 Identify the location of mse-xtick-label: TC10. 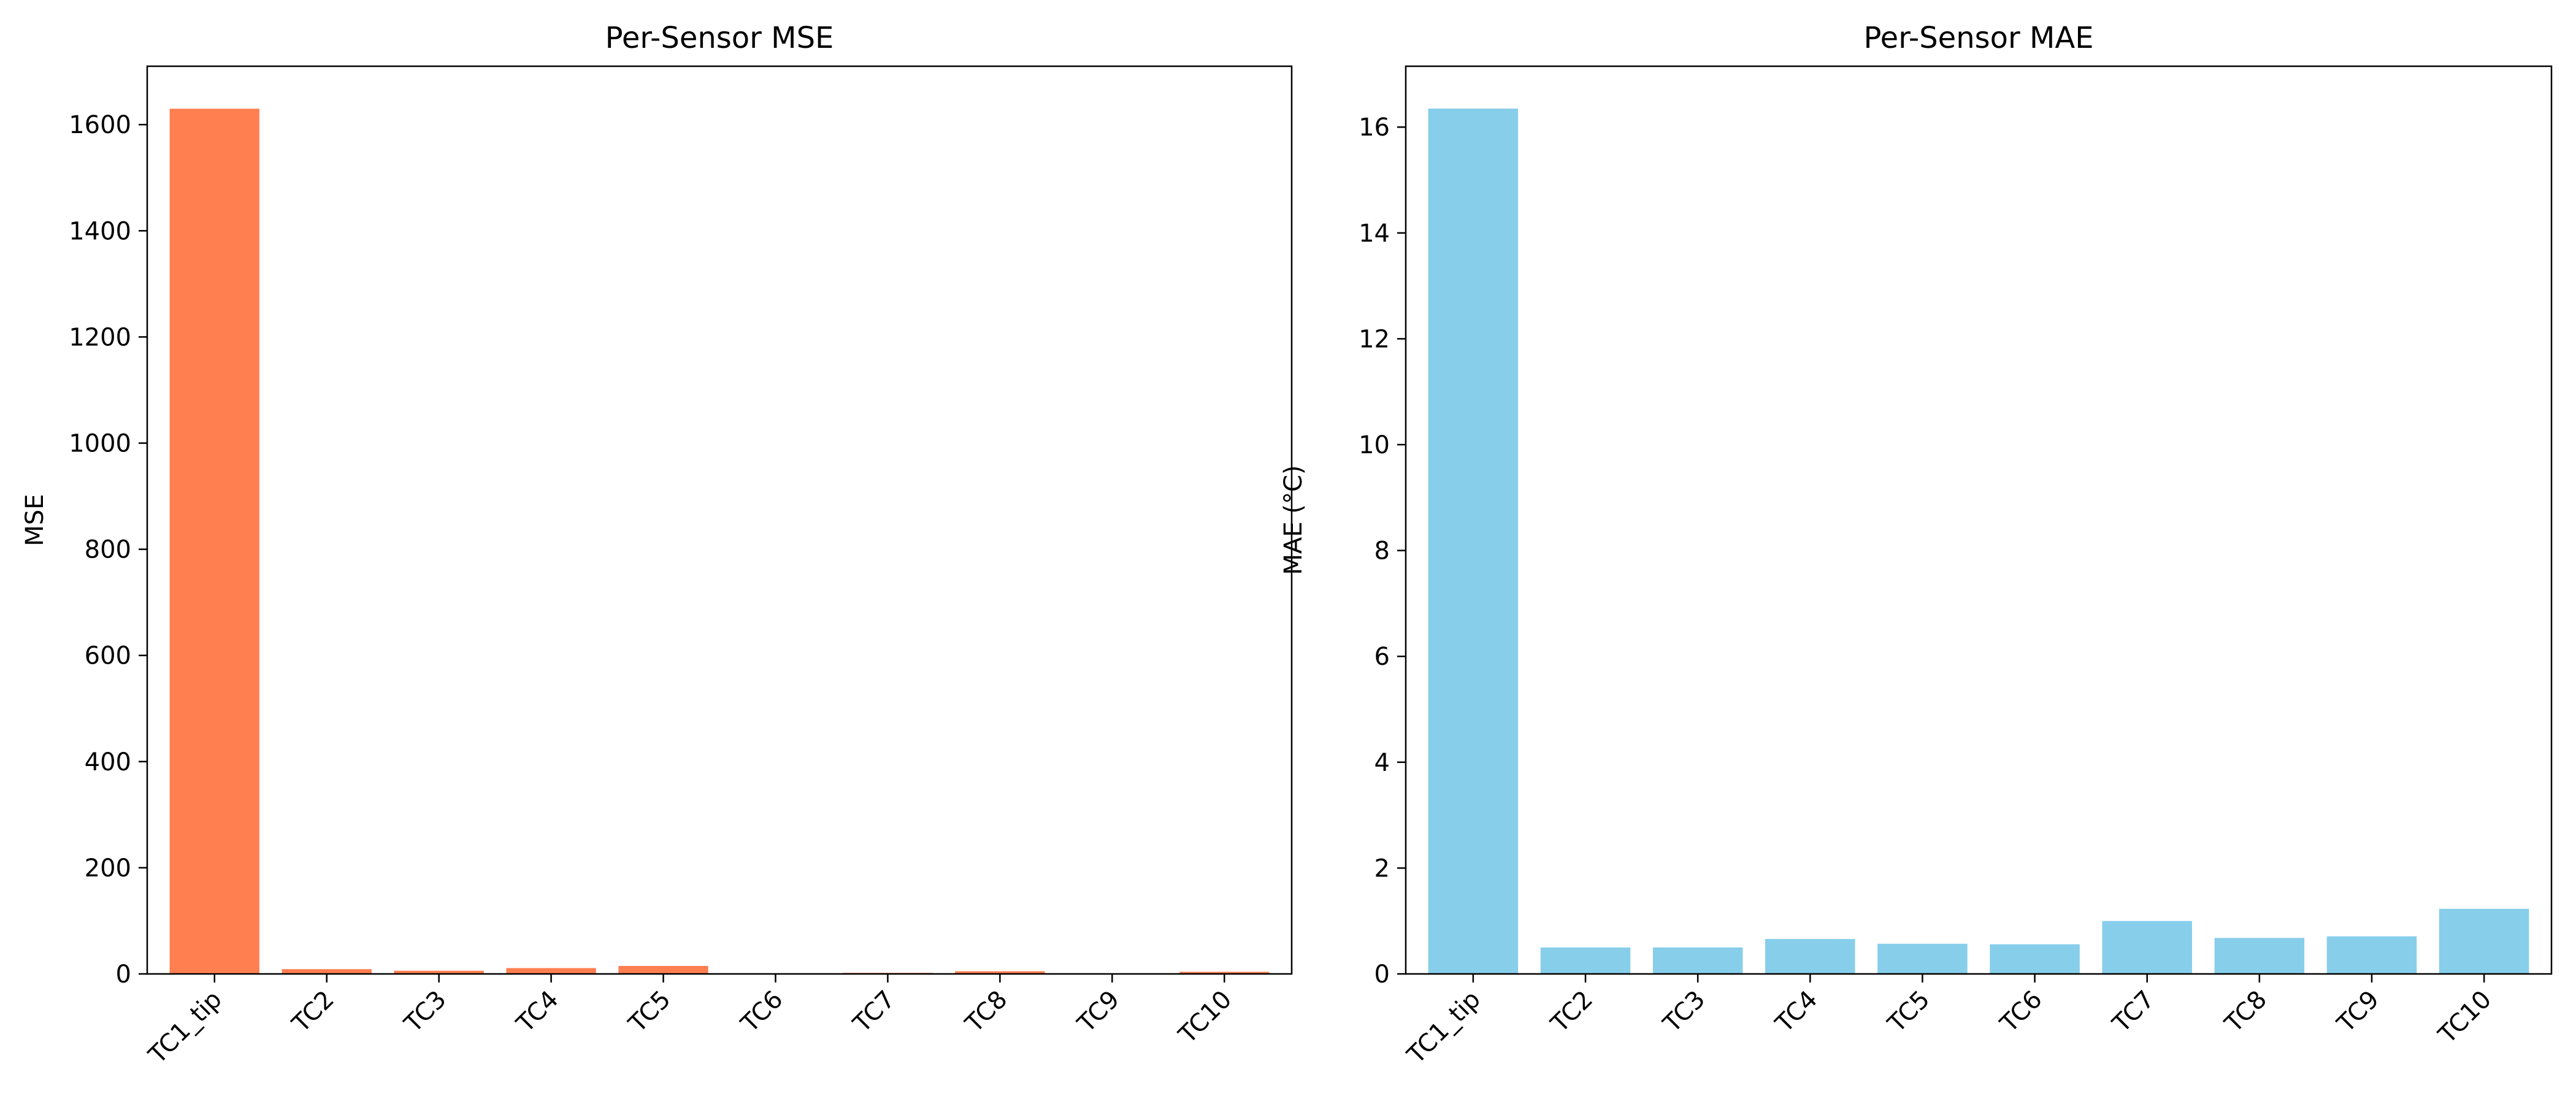
(1205, 1018).